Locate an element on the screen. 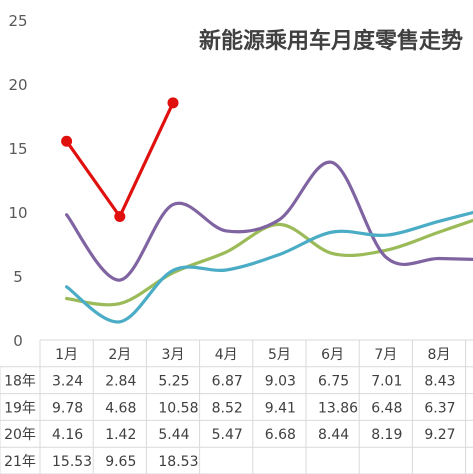  chart-title: 新能源乘用车月度零售走势 is located at coordinates (331, 41).